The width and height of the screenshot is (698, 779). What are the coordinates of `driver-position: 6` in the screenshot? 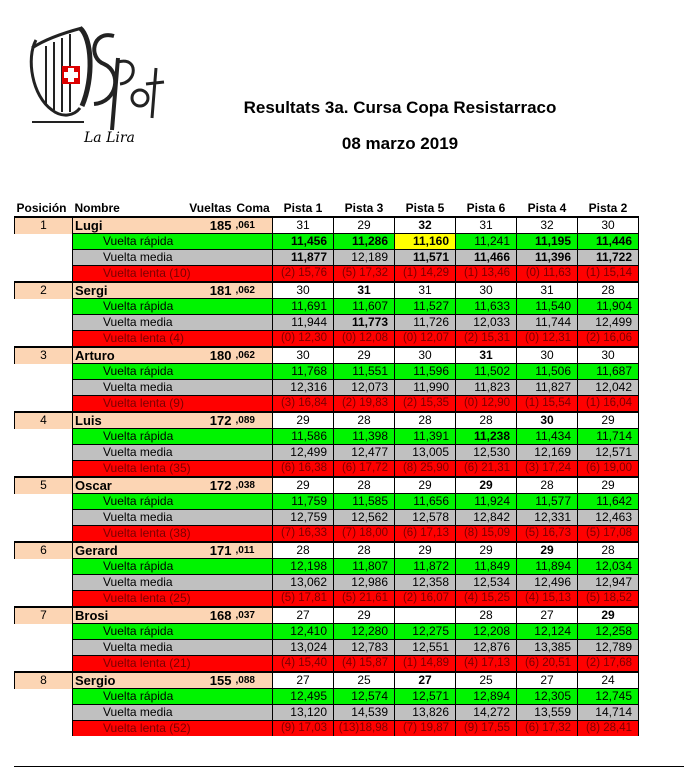 It's located at (43, 550).